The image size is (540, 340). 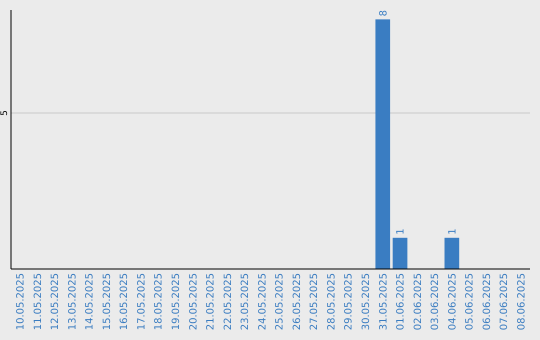 I want to click on data-label: 8, so click(x=384, y=13).